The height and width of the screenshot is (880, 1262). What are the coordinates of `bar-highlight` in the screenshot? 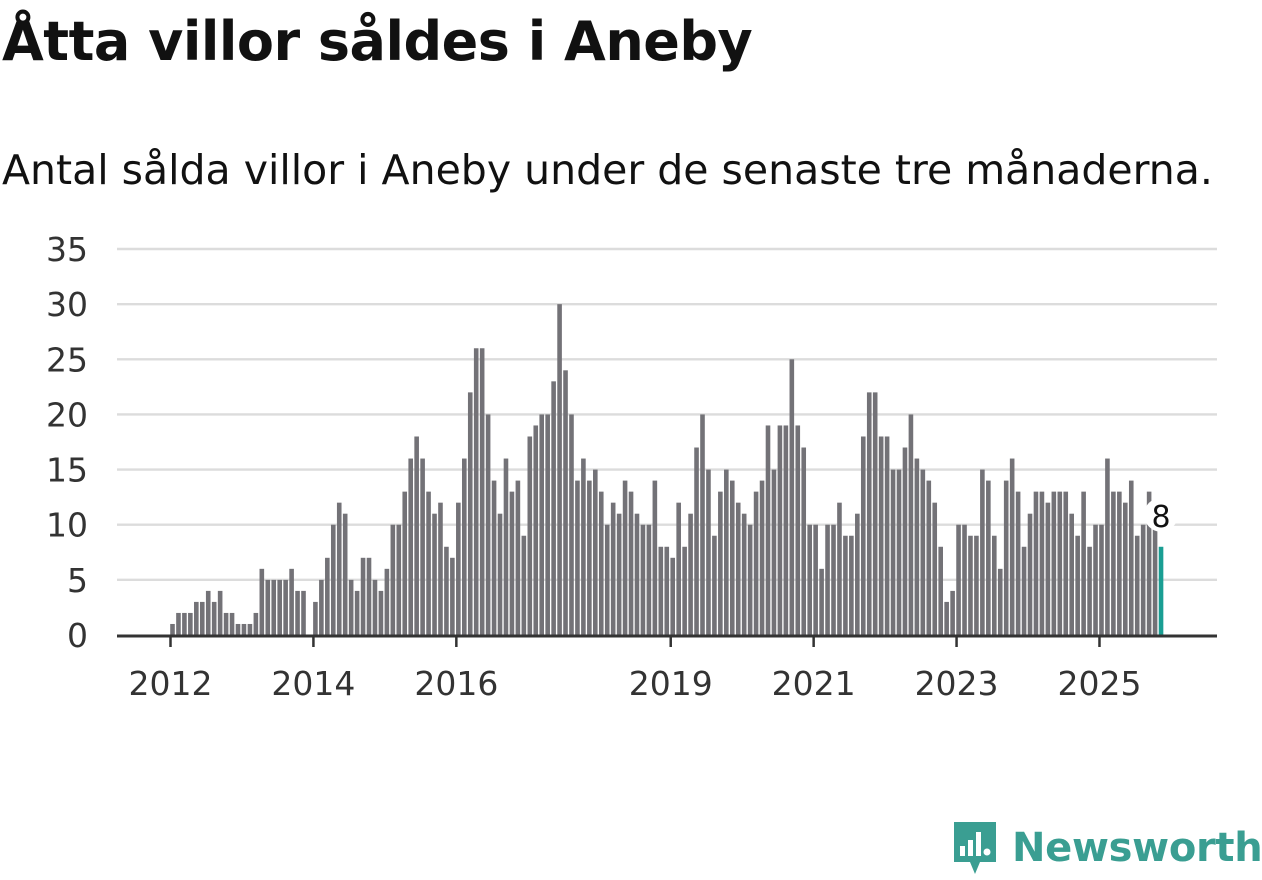 It's located at (1161, 590).